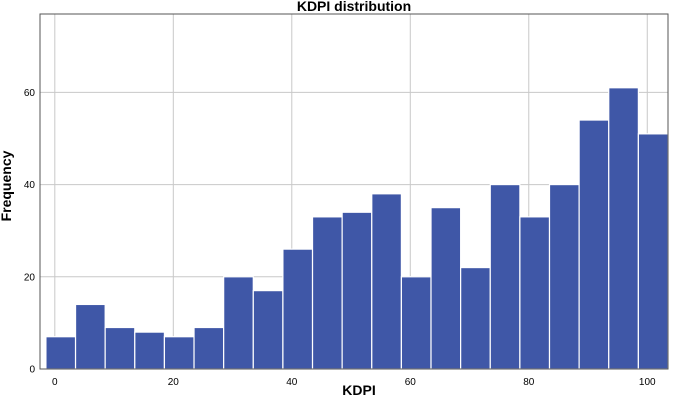  What do you see at coordinates (292, 382) in the screenshot?
I see `x-tick-label: 40` at bounding box center [292, 382].